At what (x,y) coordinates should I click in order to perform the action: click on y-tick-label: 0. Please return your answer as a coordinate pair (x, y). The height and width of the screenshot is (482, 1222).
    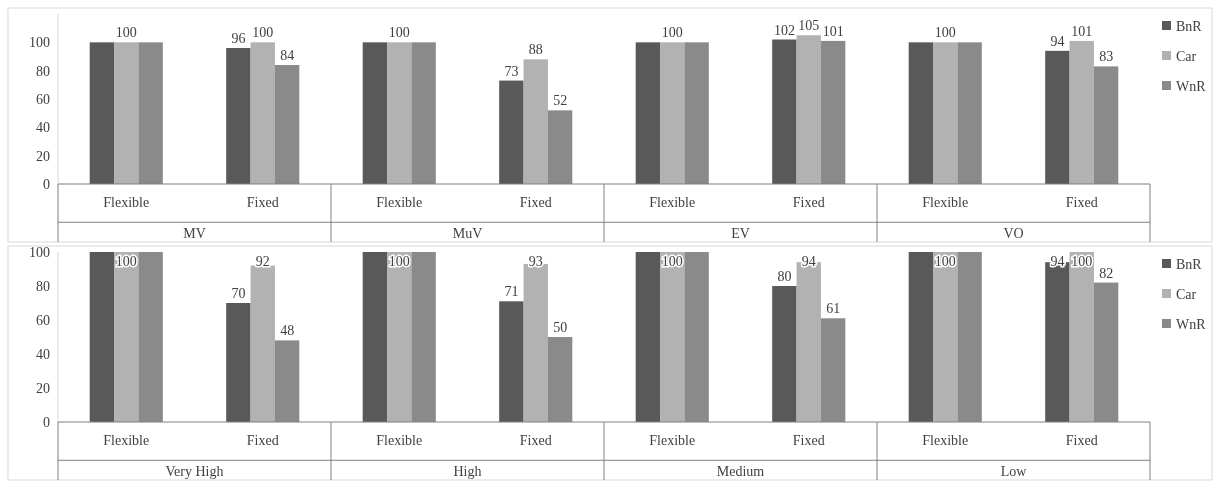
    Looking at the image, I should click on (46, 184).